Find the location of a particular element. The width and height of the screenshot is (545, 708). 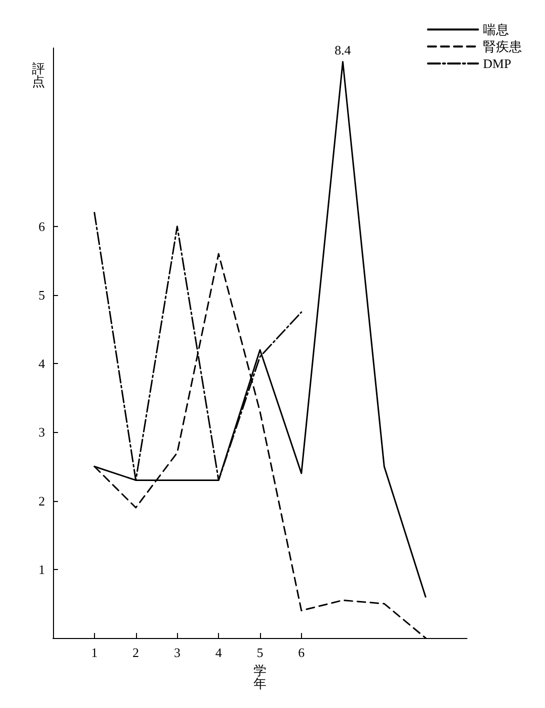

y-tick-label: 5 is located at coordinates (41, 294).